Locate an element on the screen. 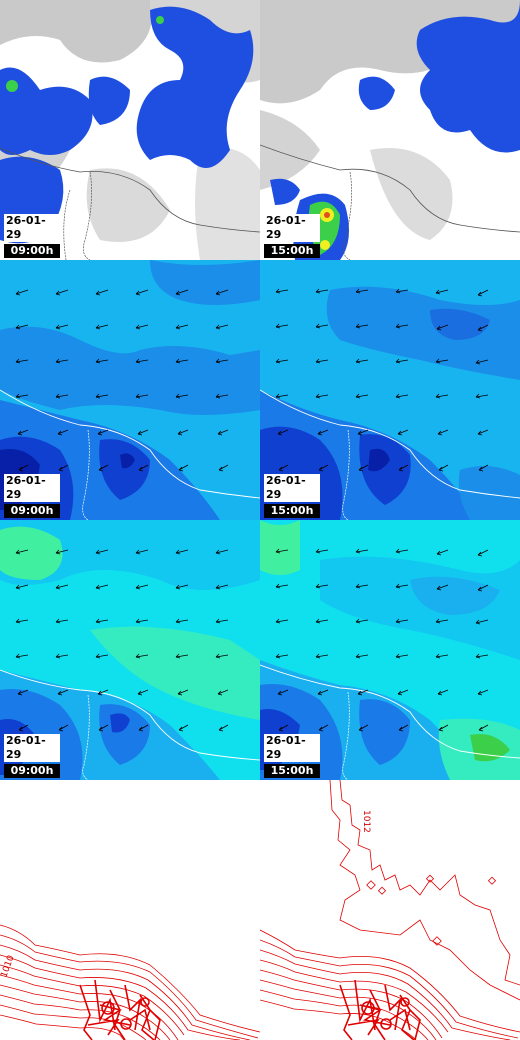 This screenshot has width=520, height=1040. pressure-map-1500: 1012 is located at coordinates (390, 910).